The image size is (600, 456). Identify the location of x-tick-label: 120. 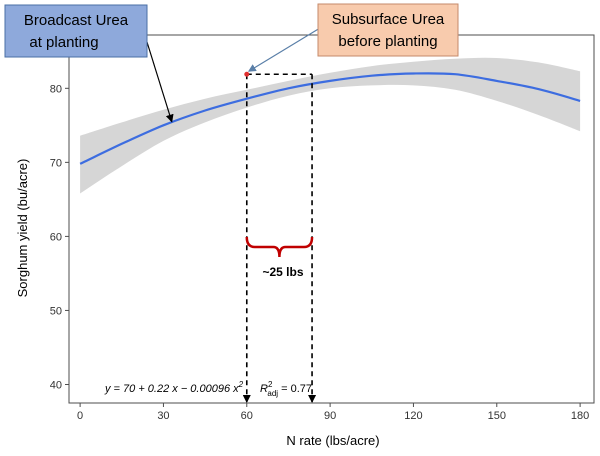
(413, 416).